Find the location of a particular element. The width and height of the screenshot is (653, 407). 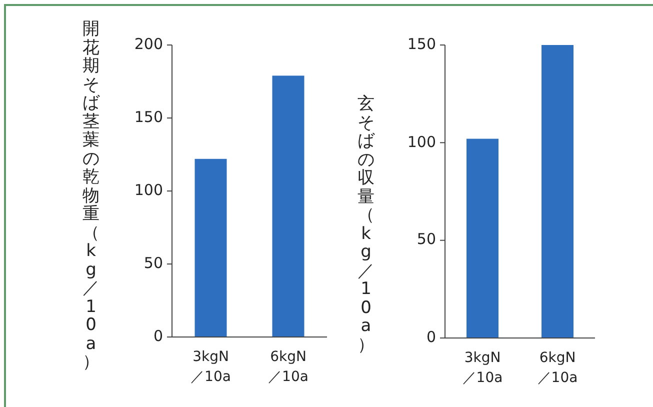

y-tick-label: 200 is located at coordinates (148, 44).